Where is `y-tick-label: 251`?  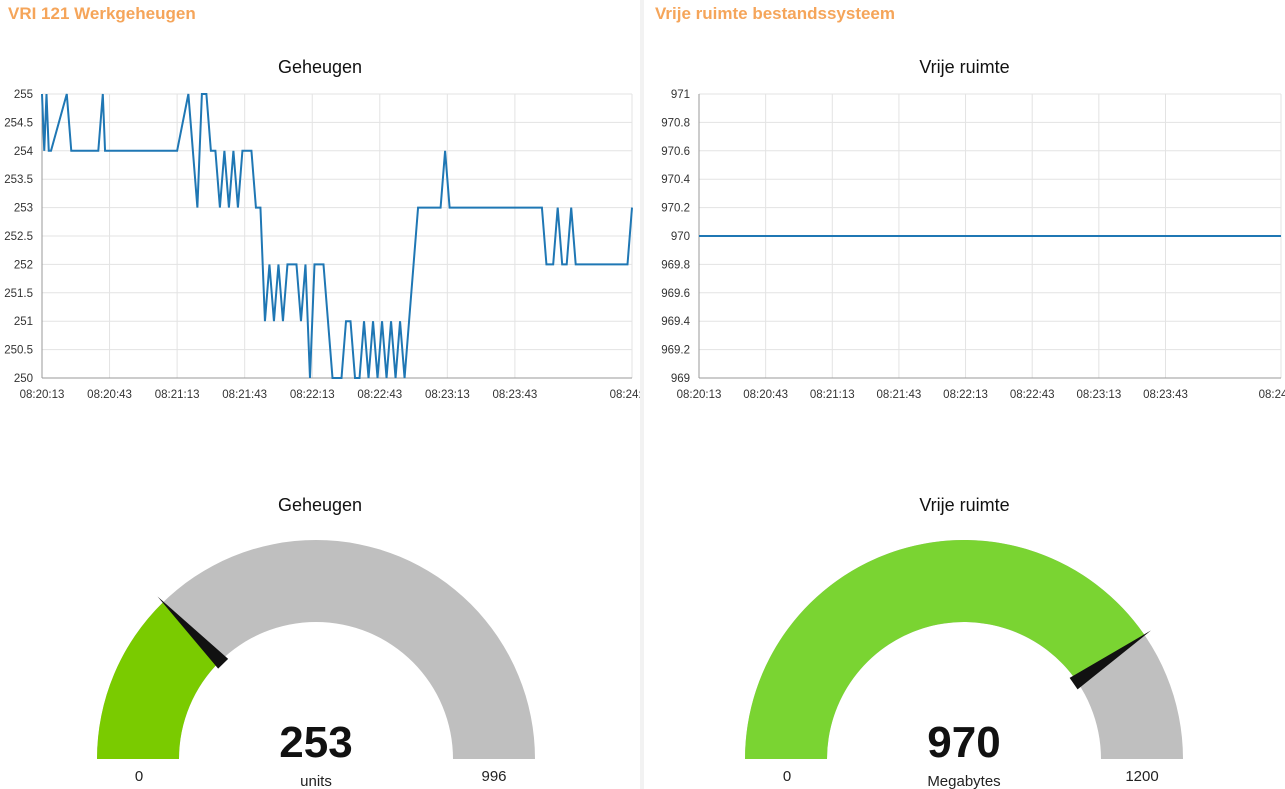
y-tick-label: 251 is located at coordinates (23, 322).